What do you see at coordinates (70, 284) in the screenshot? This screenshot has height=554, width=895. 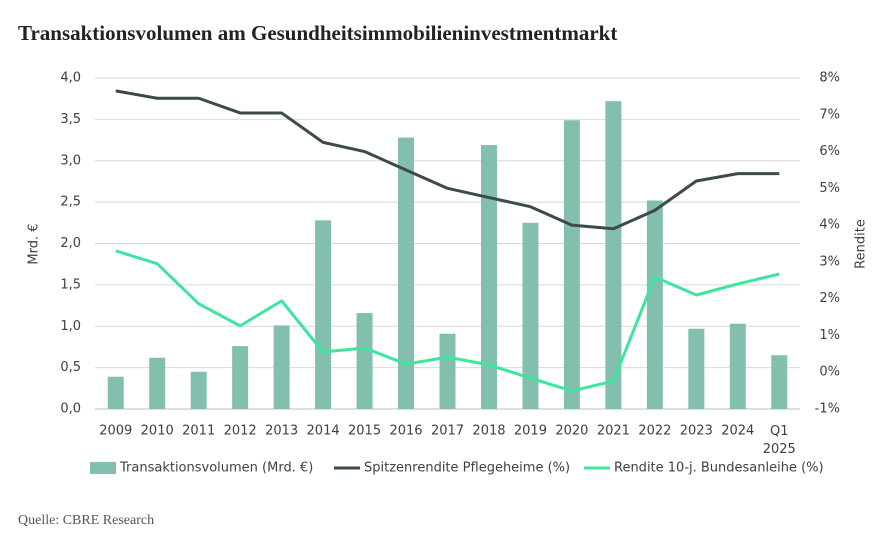 I see `y-tick-label: 1,5` at bounding box center [70, 284].